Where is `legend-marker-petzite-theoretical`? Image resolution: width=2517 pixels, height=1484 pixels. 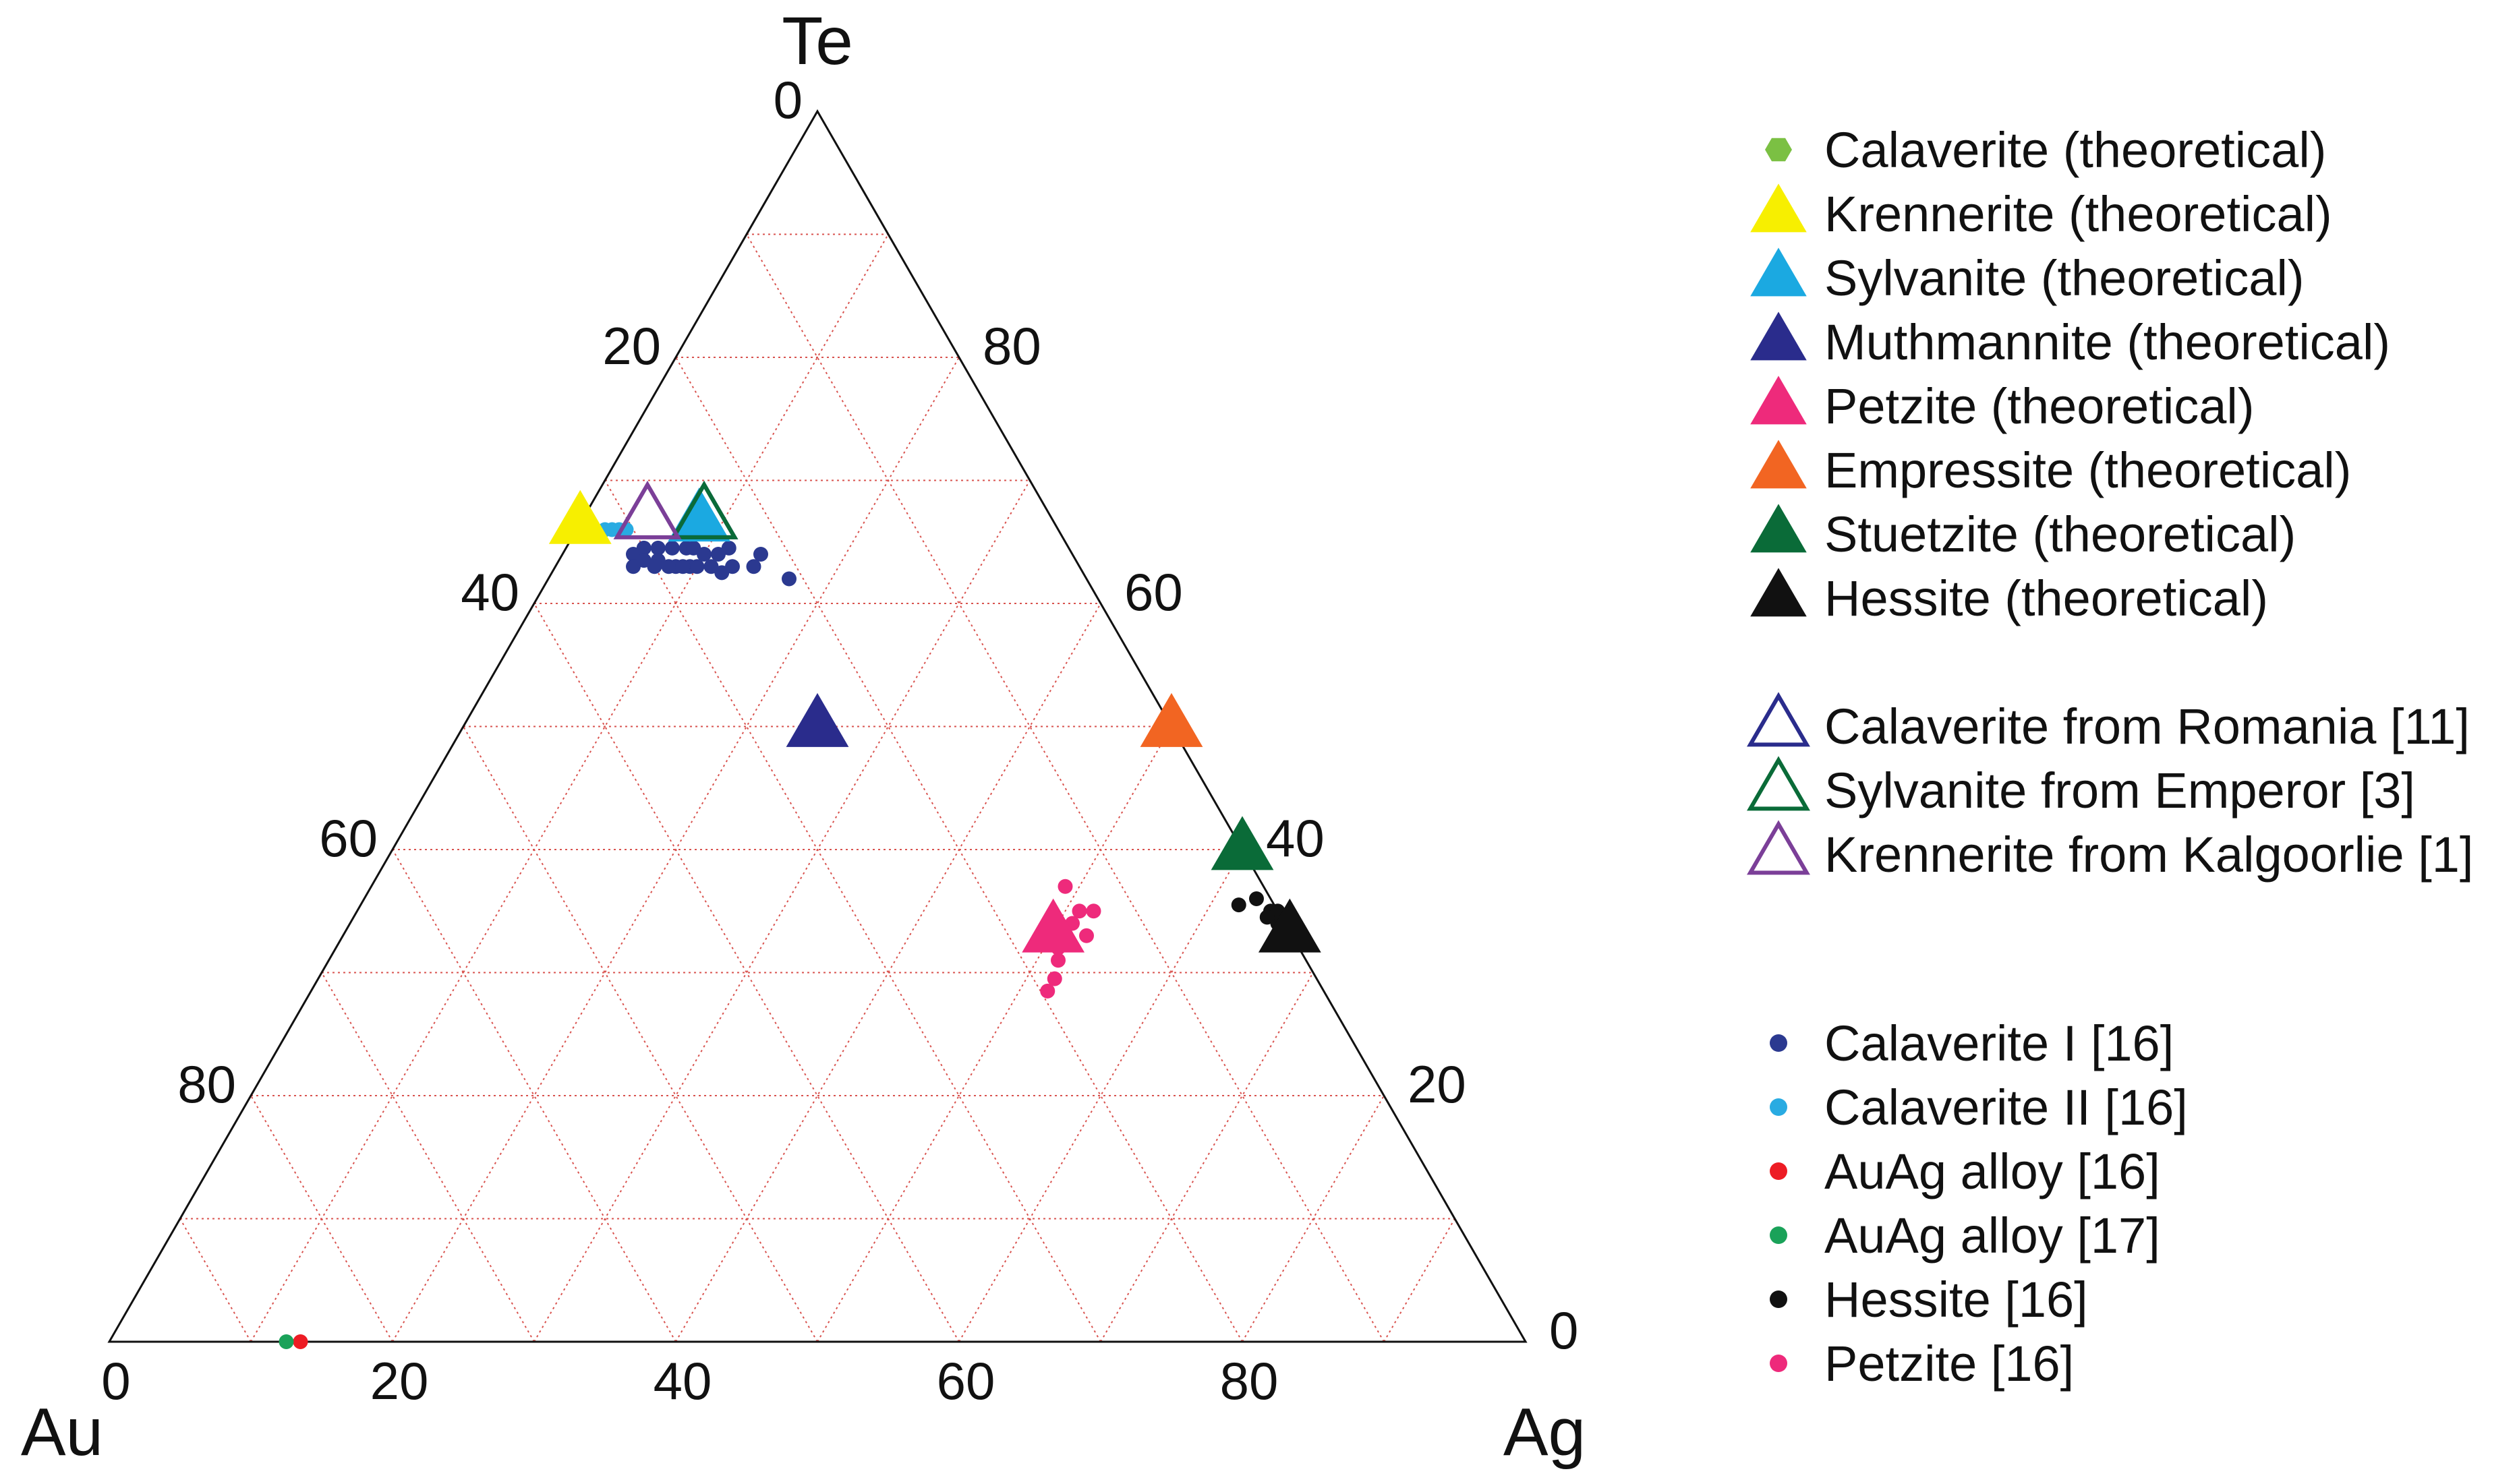 legend-marker-petzite-theoretical is located at coordinates (1778, 400).